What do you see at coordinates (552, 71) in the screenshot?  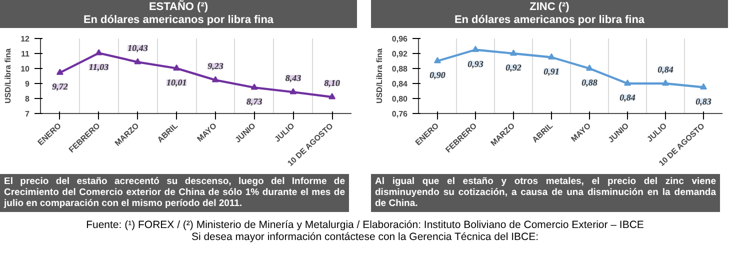 I see `data-label: 0,91` at bounding box center [552, 71].